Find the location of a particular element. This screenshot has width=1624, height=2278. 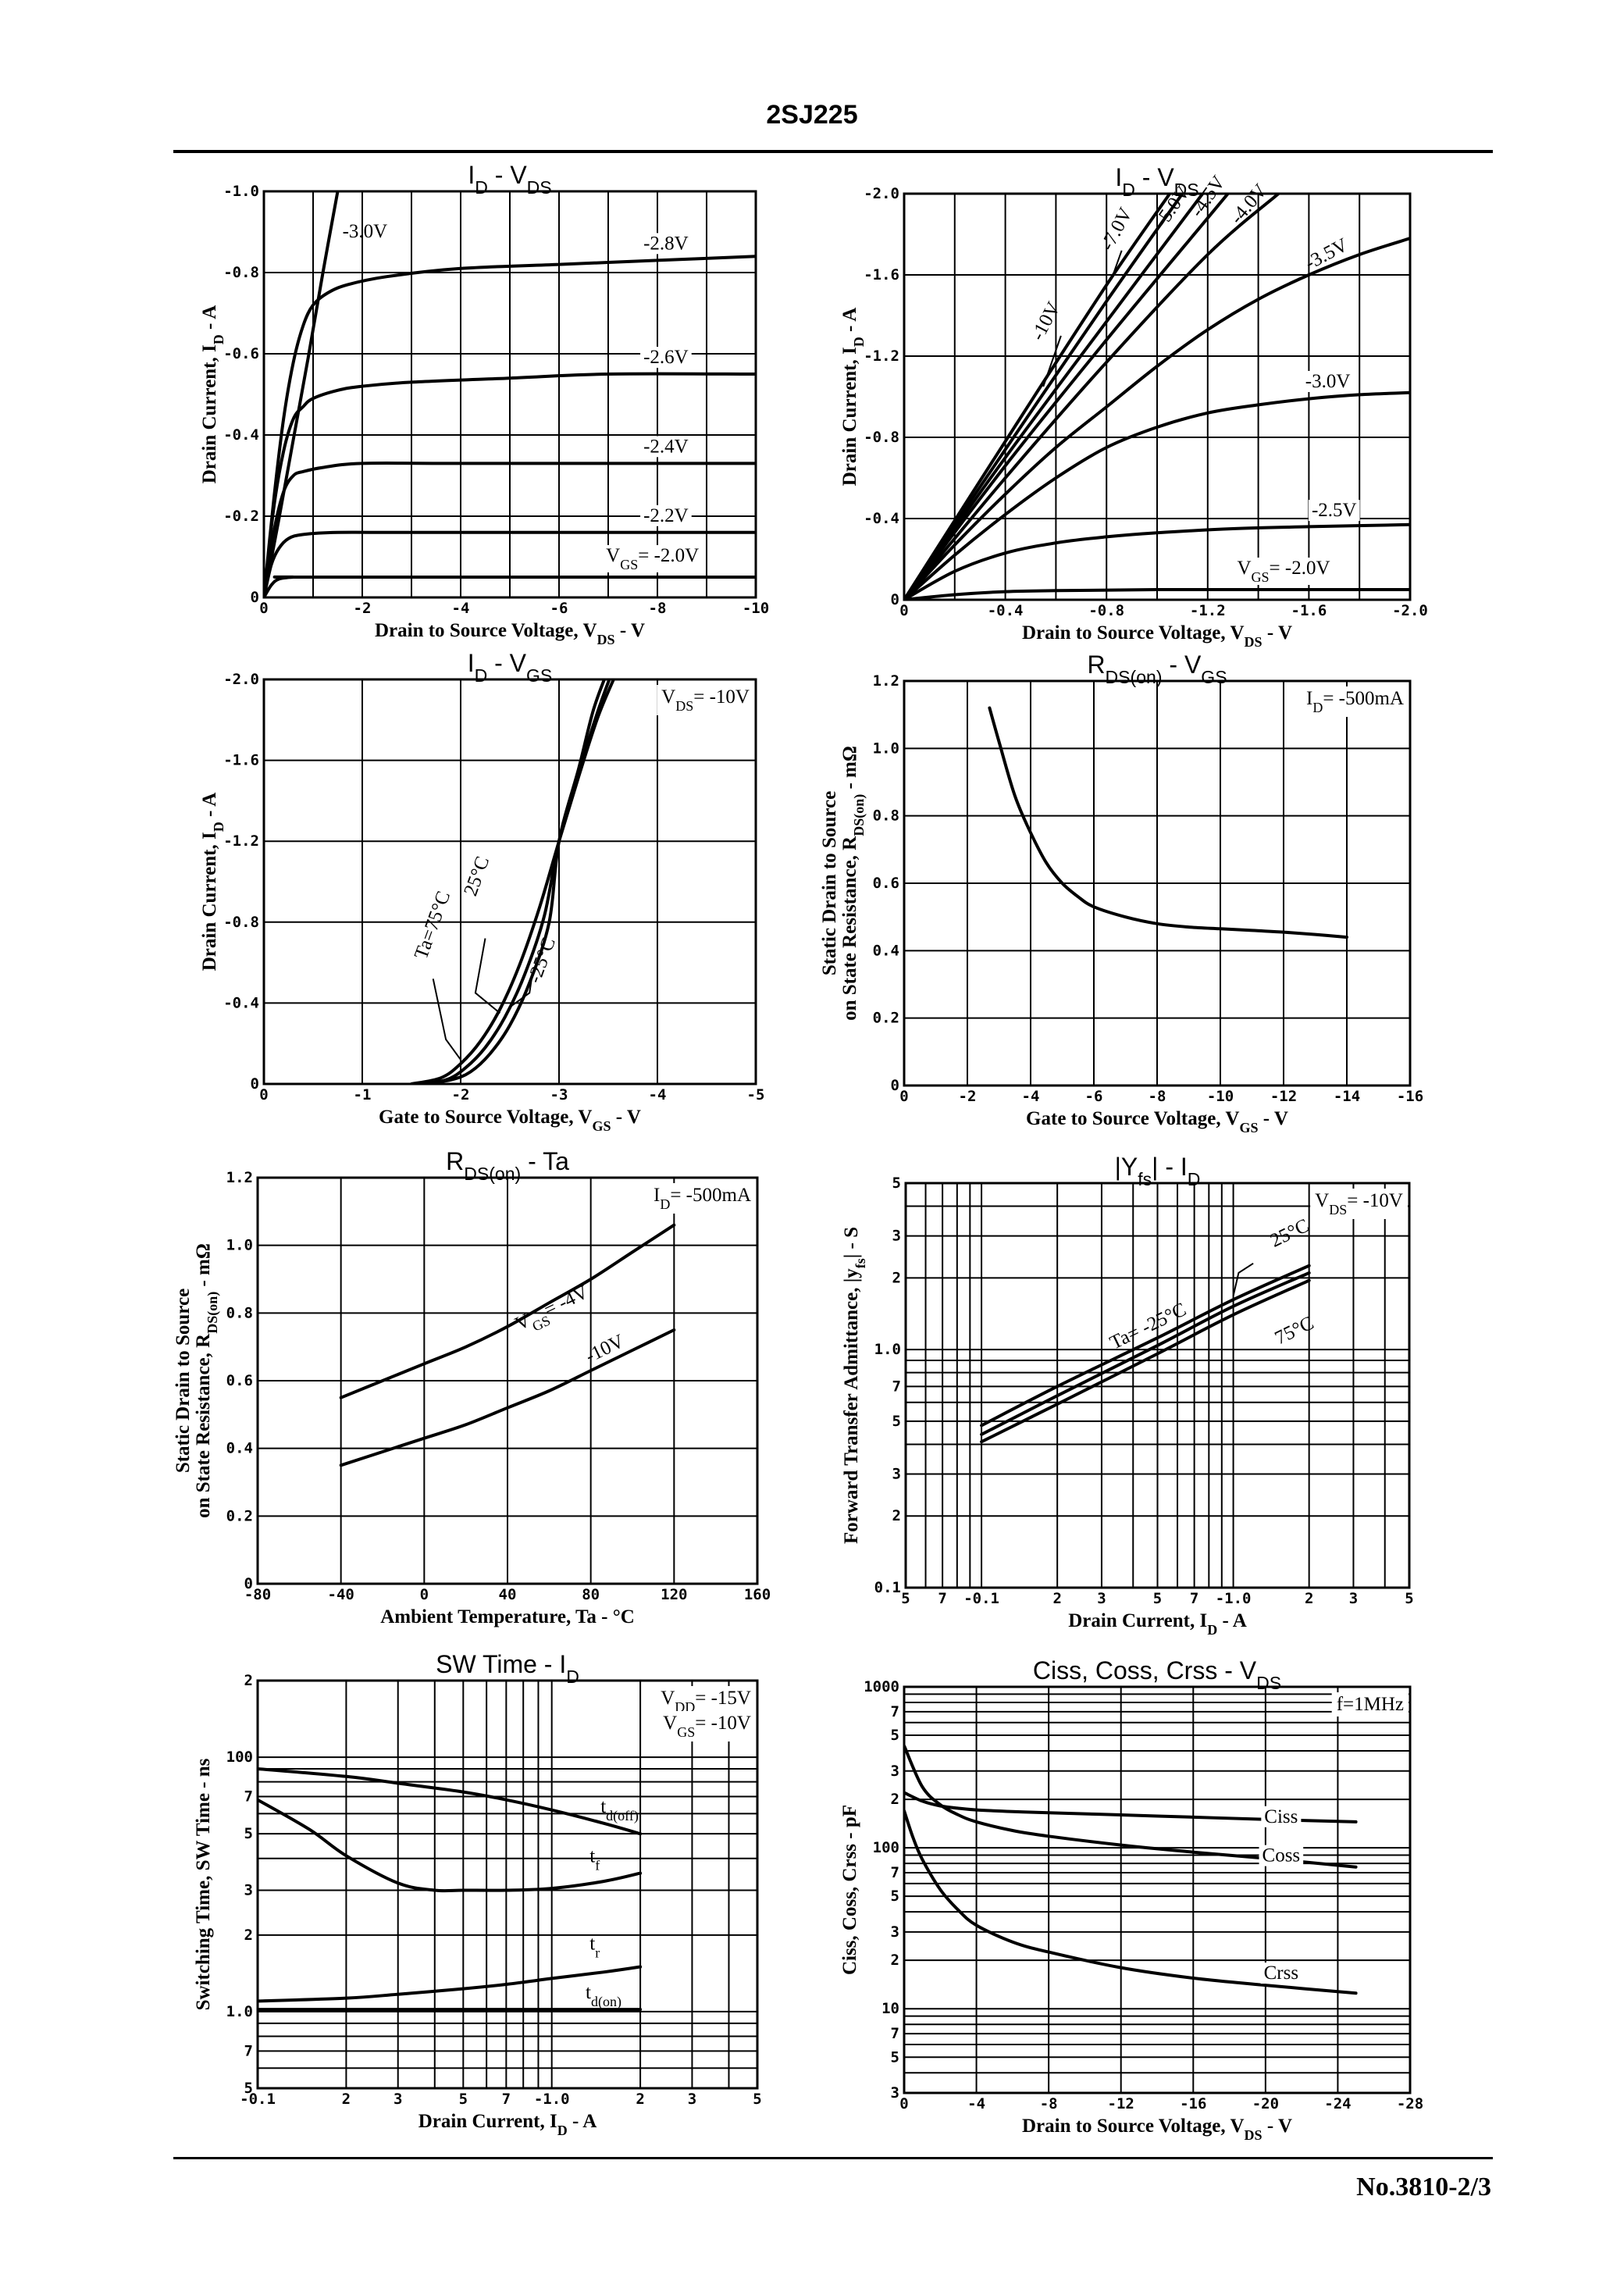

x-tick-label: 120 is located at coordinates (674, 1594).